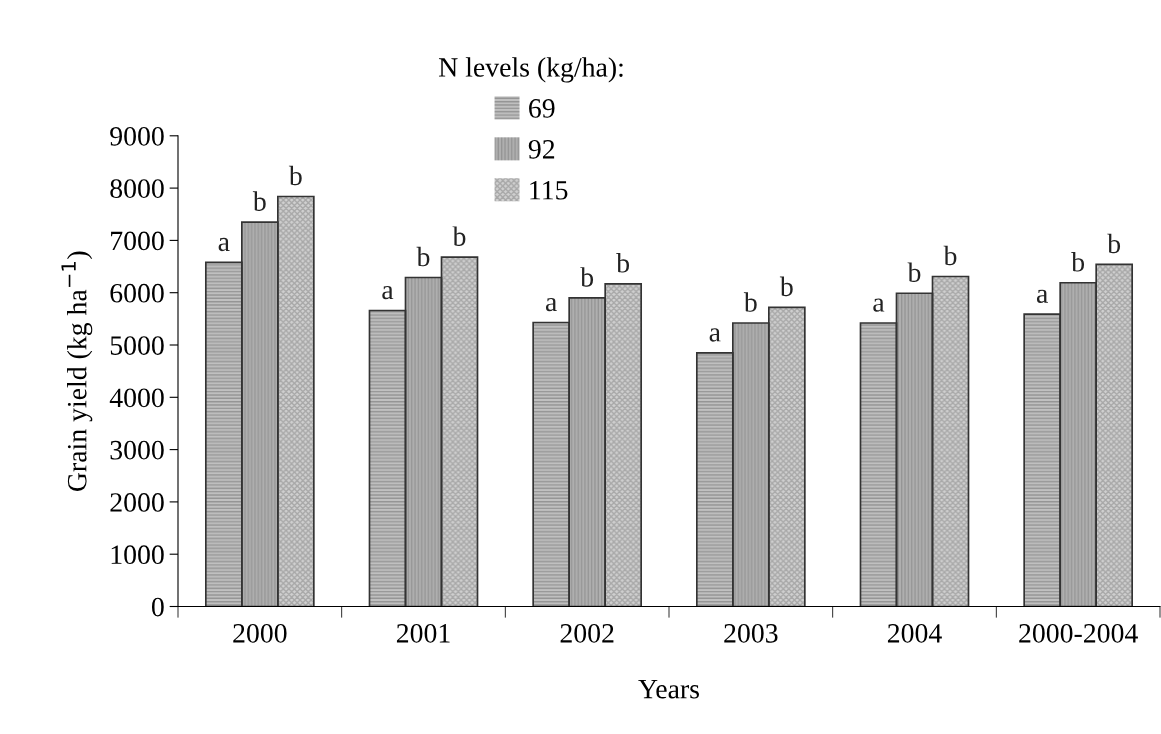  What do you see at coordinates (530, 70) in the screenshot?
I see `legend-title: N levels (kg/ha):` at bounding box center [530, 70].